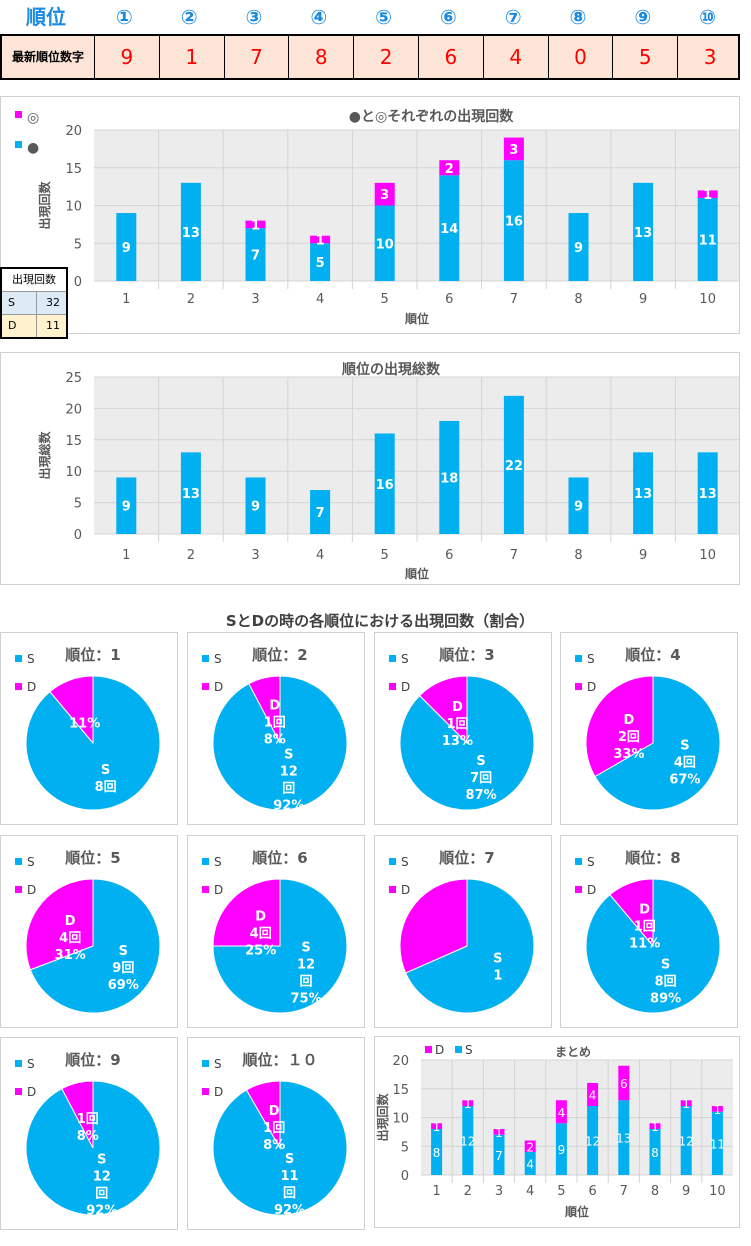 Image resolution: width=751 pixels, height=1246 pixels. Describe the element at coordinates (709, 57) in the screenshot. I see `latest-digit-10: 3` at that location.